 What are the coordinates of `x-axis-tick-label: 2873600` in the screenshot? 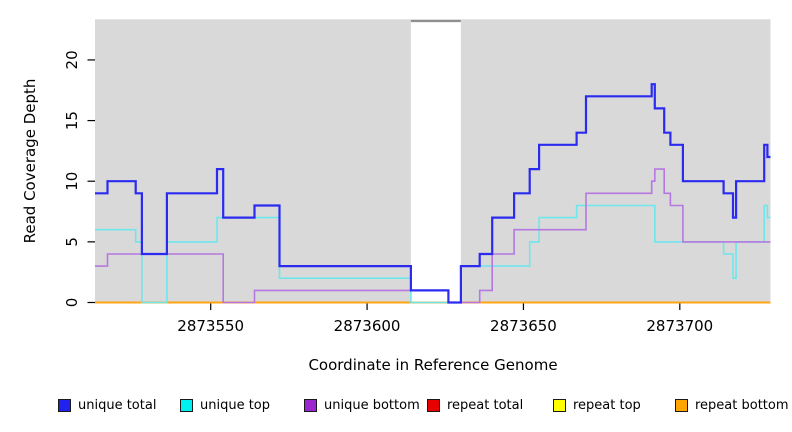 It's located at (367, 326).